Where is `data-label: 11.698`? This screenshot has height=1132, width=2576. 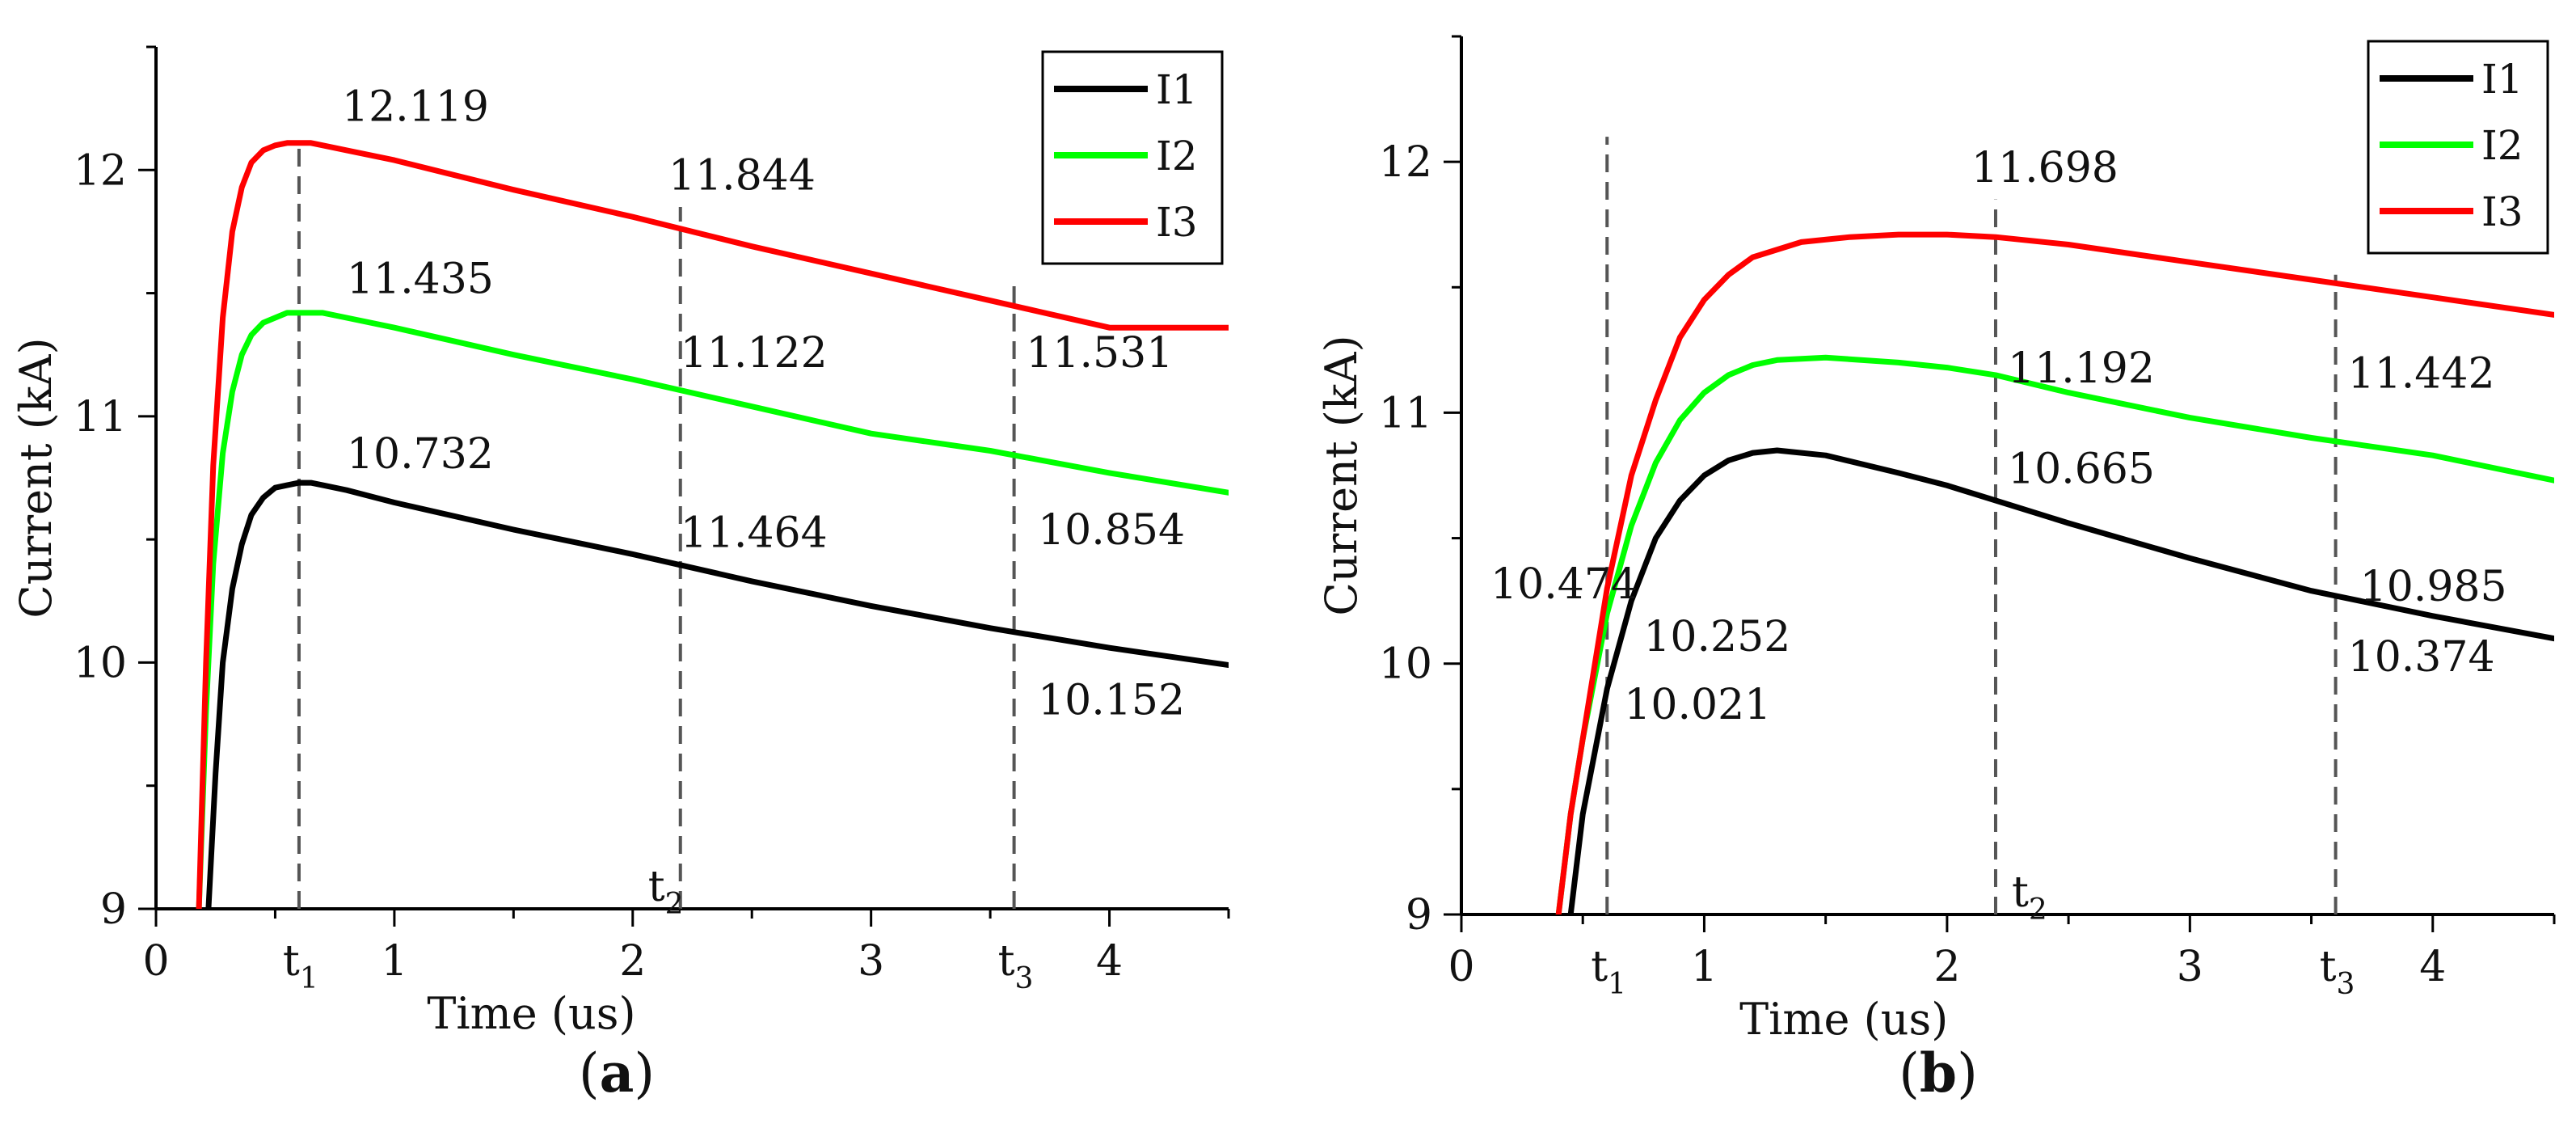
data-label: 11.698 is located at coordinates (2045, 168).